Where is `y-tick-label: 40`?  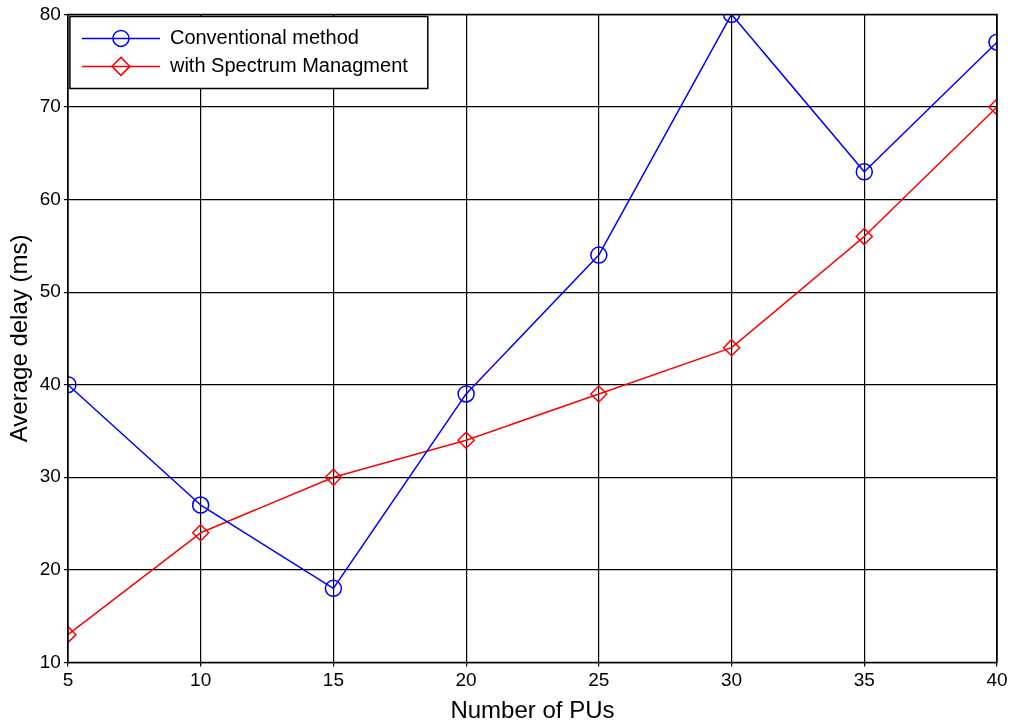
y-tick-label: 40 is located at coordinates (50, 383).